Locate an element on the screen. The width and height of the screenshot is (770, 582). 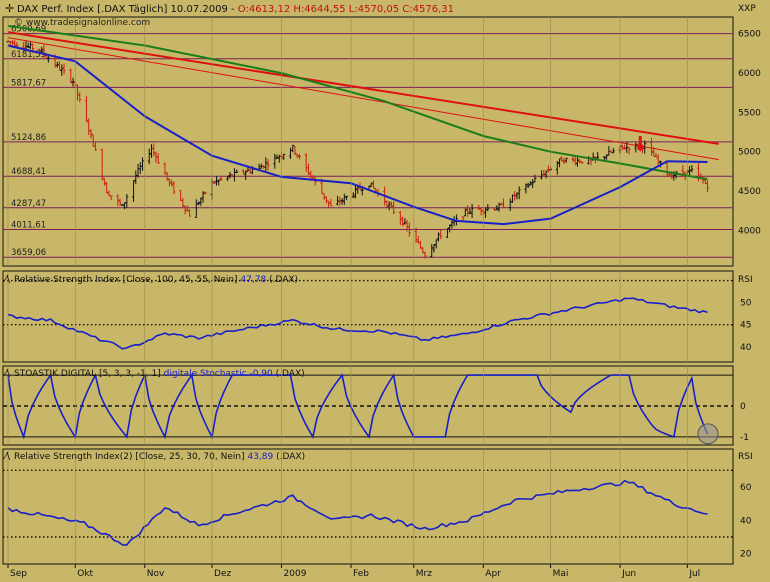
x-tick-label: Sep is located at coordinates (18, 573).